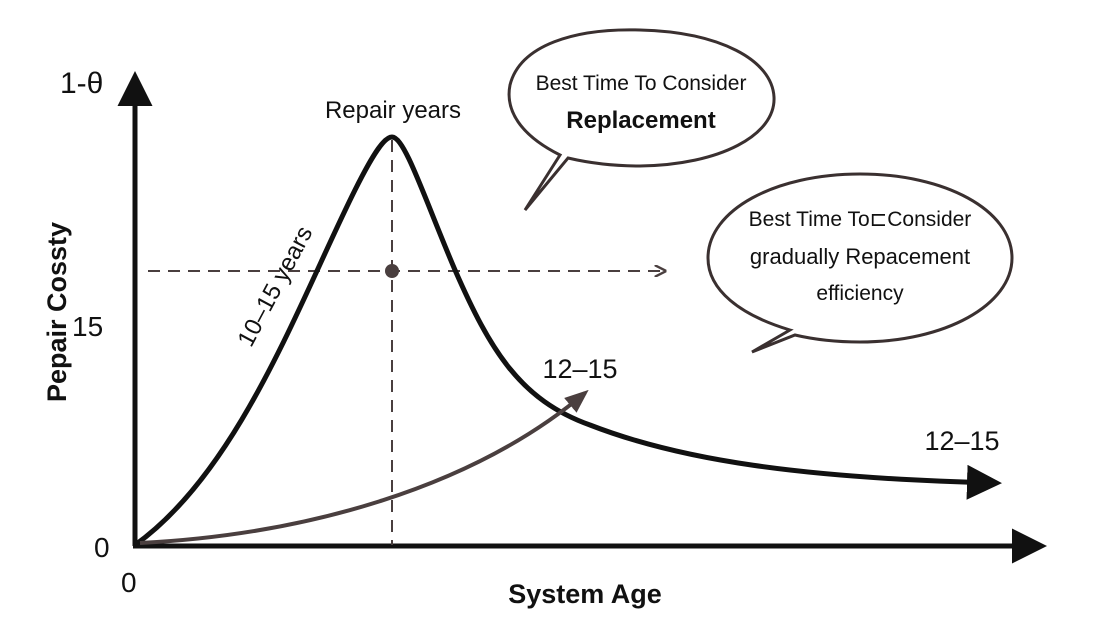 The height and width of the screenshot is (630, 1103). I want to click on lower-curve, so click(364, 467).